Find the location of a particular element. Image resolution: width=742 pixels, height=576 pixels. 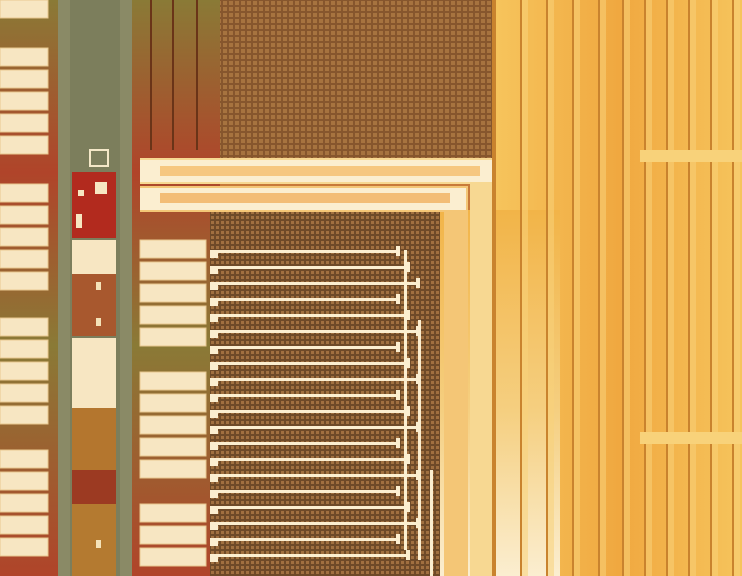

bus-edge is located at coordinates (494, 288).